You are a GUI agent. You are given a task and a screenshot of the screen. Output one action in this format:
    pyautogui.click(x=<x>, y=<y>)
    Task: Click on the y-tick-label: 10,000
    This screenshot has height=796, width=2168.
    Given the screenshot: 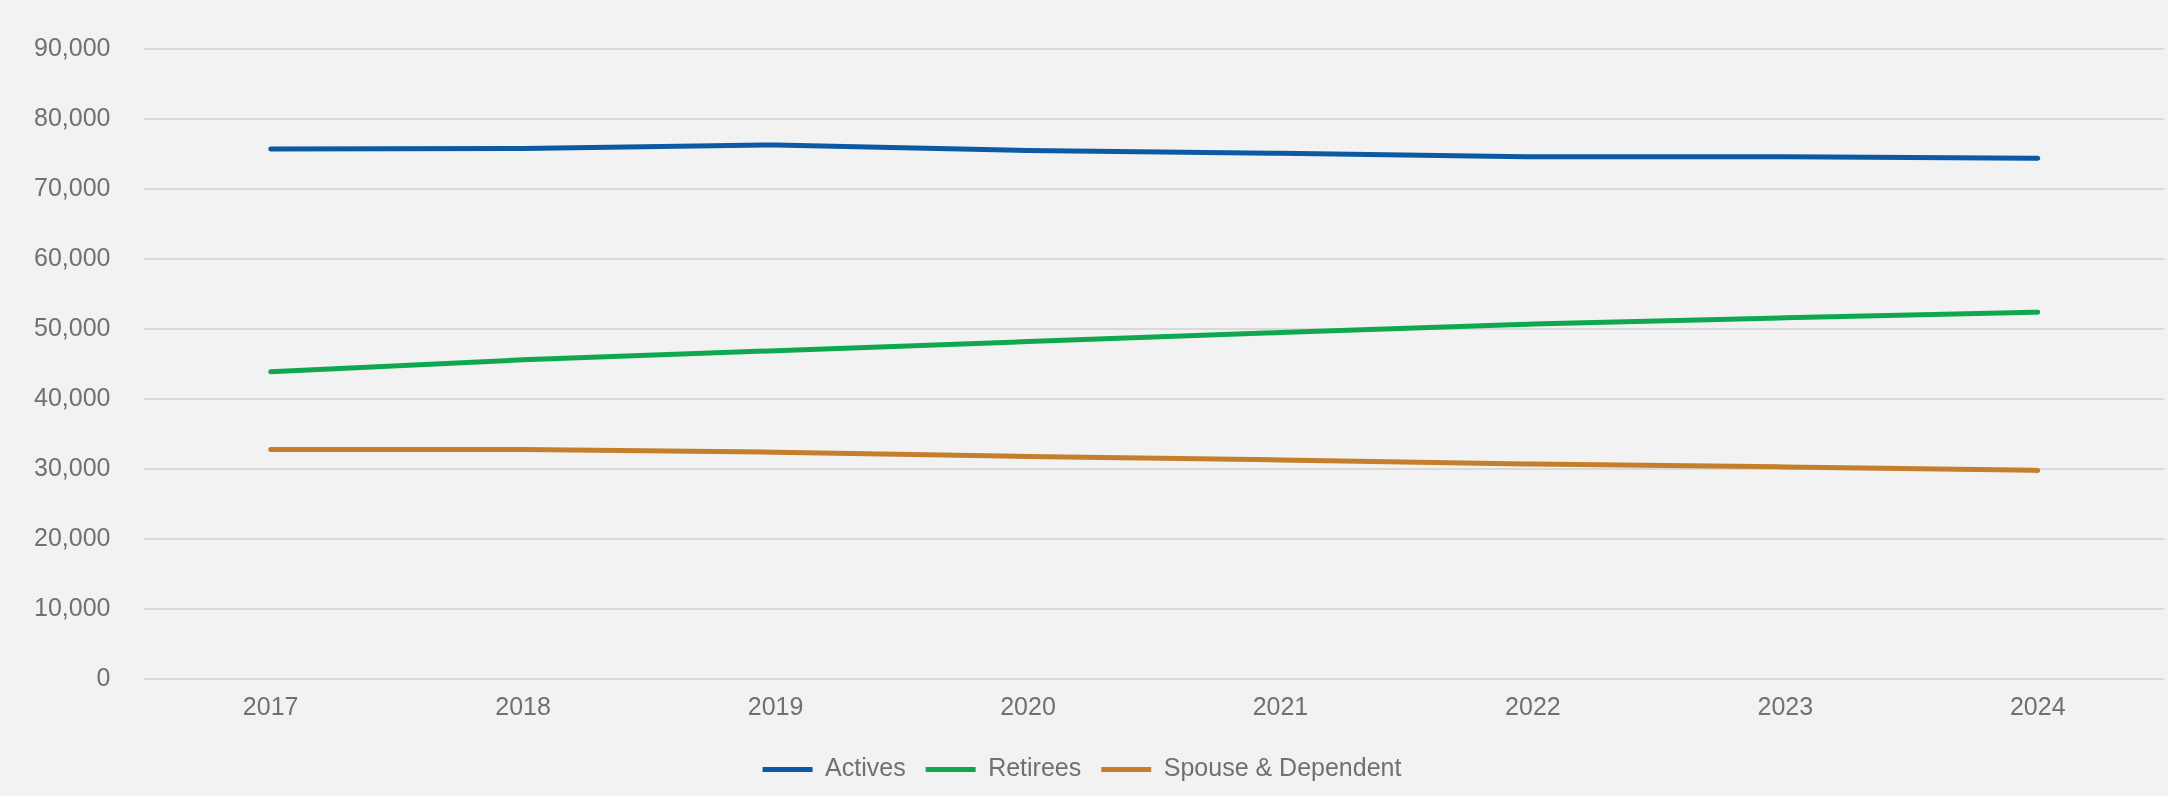 What is the action you would take?
    pyautogui.click(x=72, y=606)
    